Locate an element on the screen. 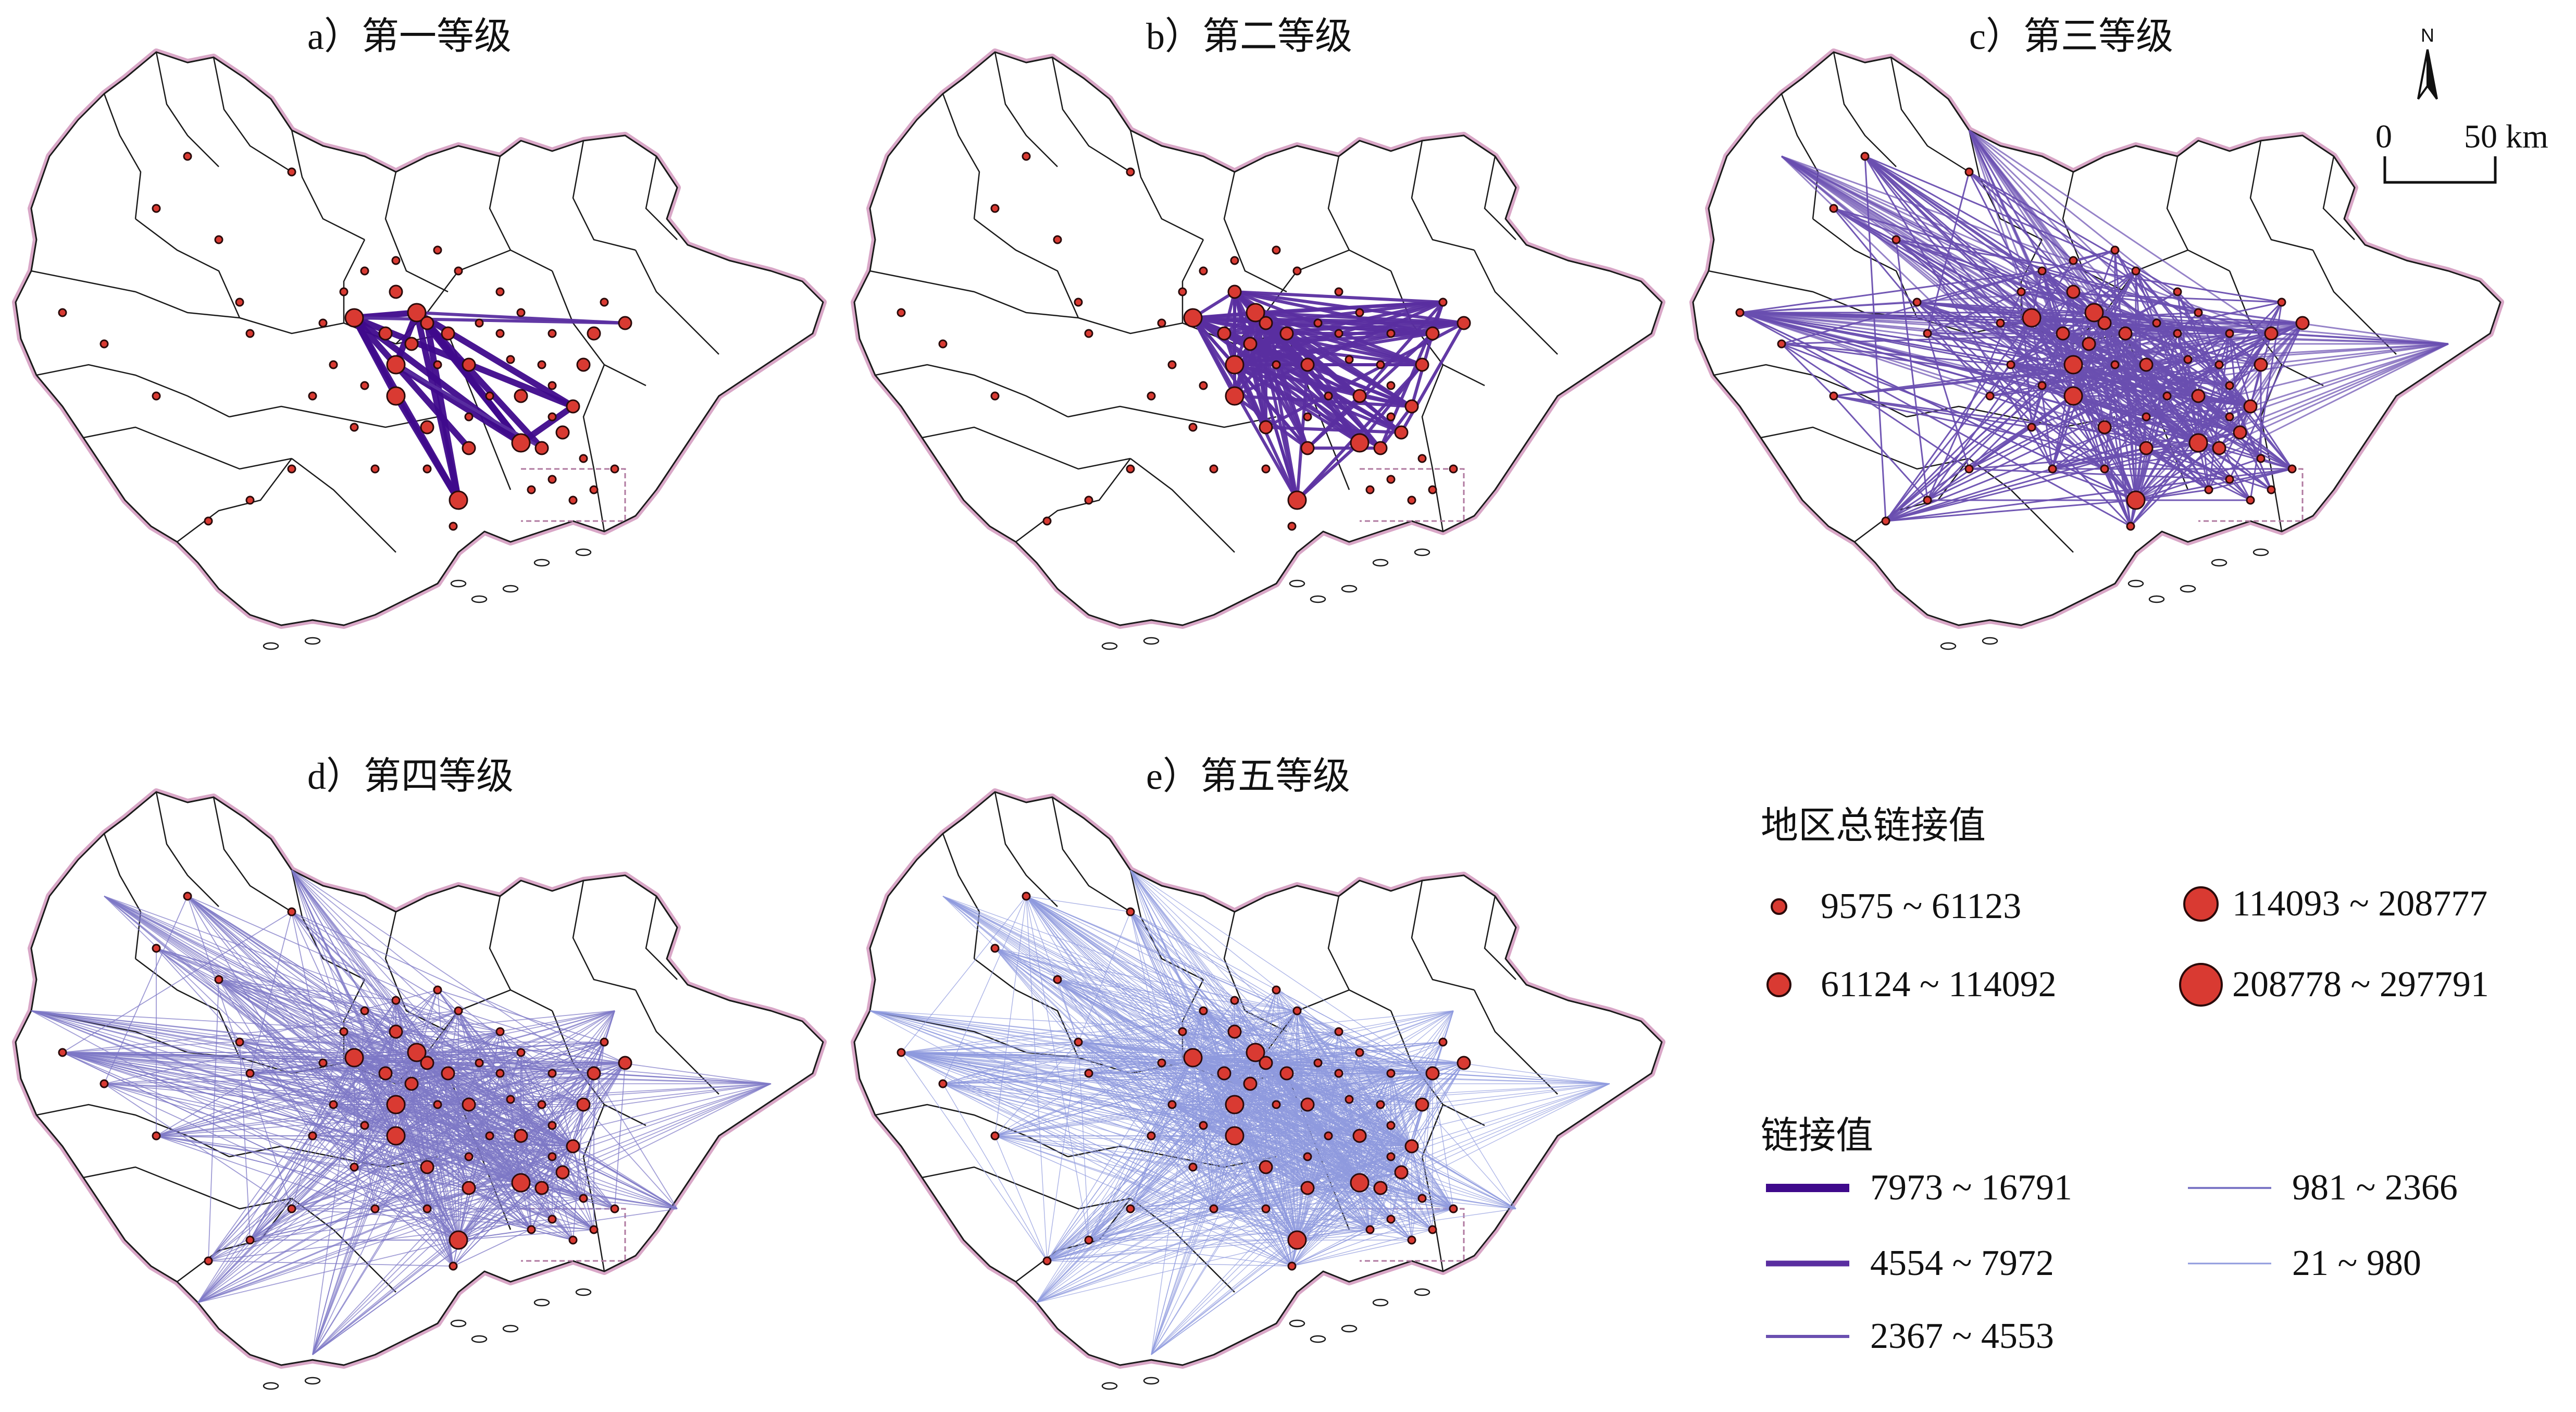  node-layer is located at coordinates (1184, 1081).